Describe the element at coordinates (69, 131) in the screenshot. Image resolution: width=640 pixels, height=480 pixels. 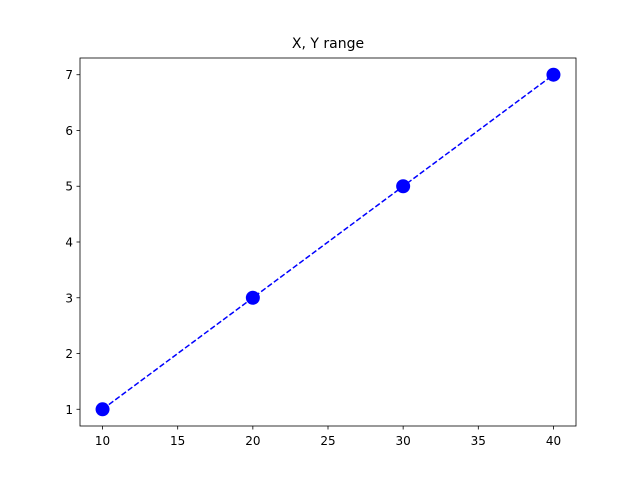
I see `y-tick-label: 6` at that location.